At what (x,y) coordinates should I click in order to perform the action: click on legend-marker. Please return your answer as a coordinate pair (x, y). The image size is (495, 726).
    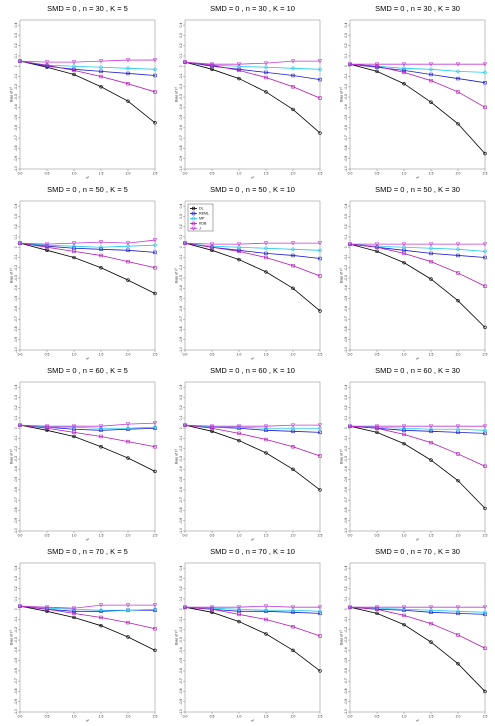
    Looking at the image, I should click on (193, 213).